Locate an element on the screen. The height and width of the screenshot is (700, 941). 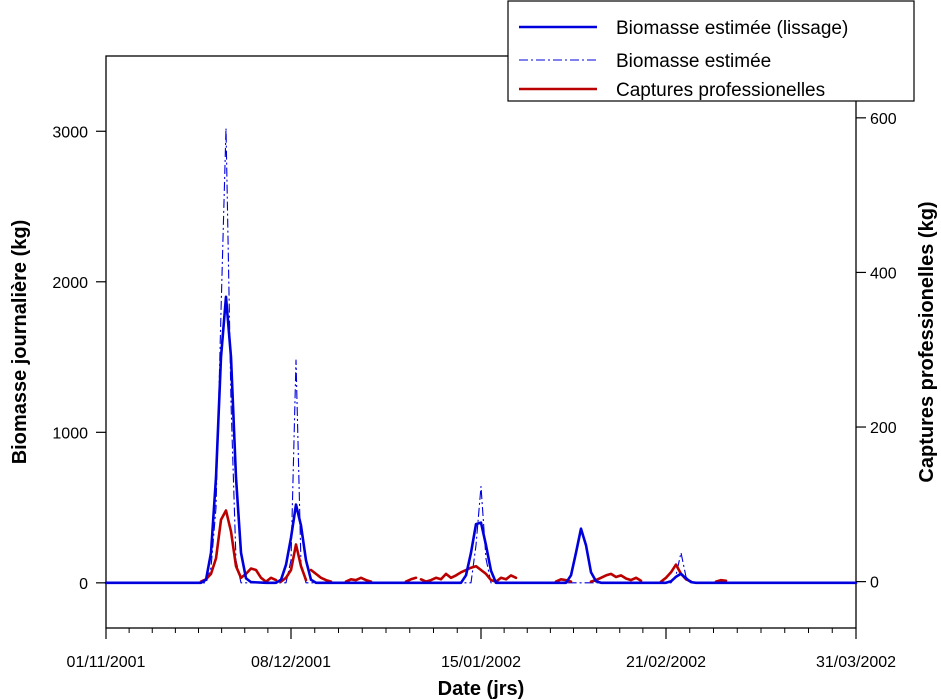
x-axis-title: Date (jrs) is located at coordinates (481, 689).